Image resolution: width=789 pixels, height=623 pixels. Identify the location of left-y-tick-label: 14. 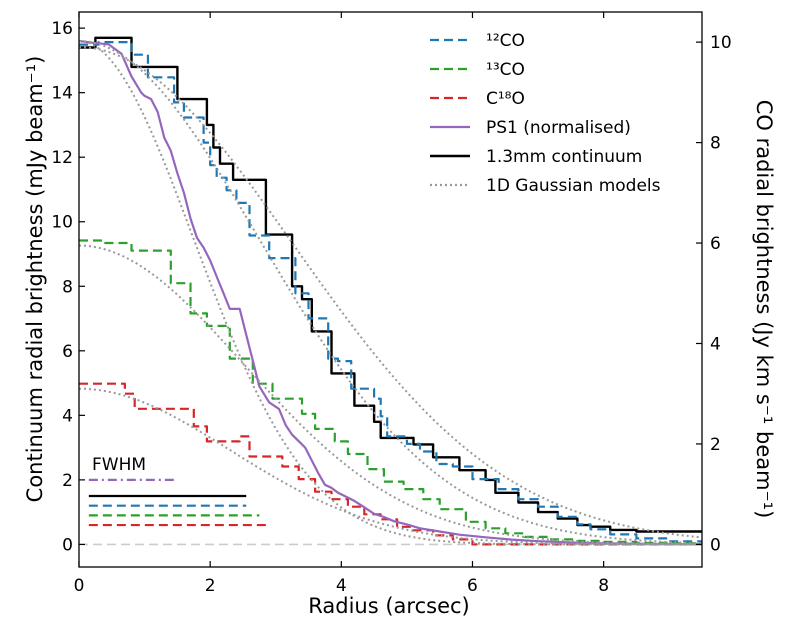
(62, 94).